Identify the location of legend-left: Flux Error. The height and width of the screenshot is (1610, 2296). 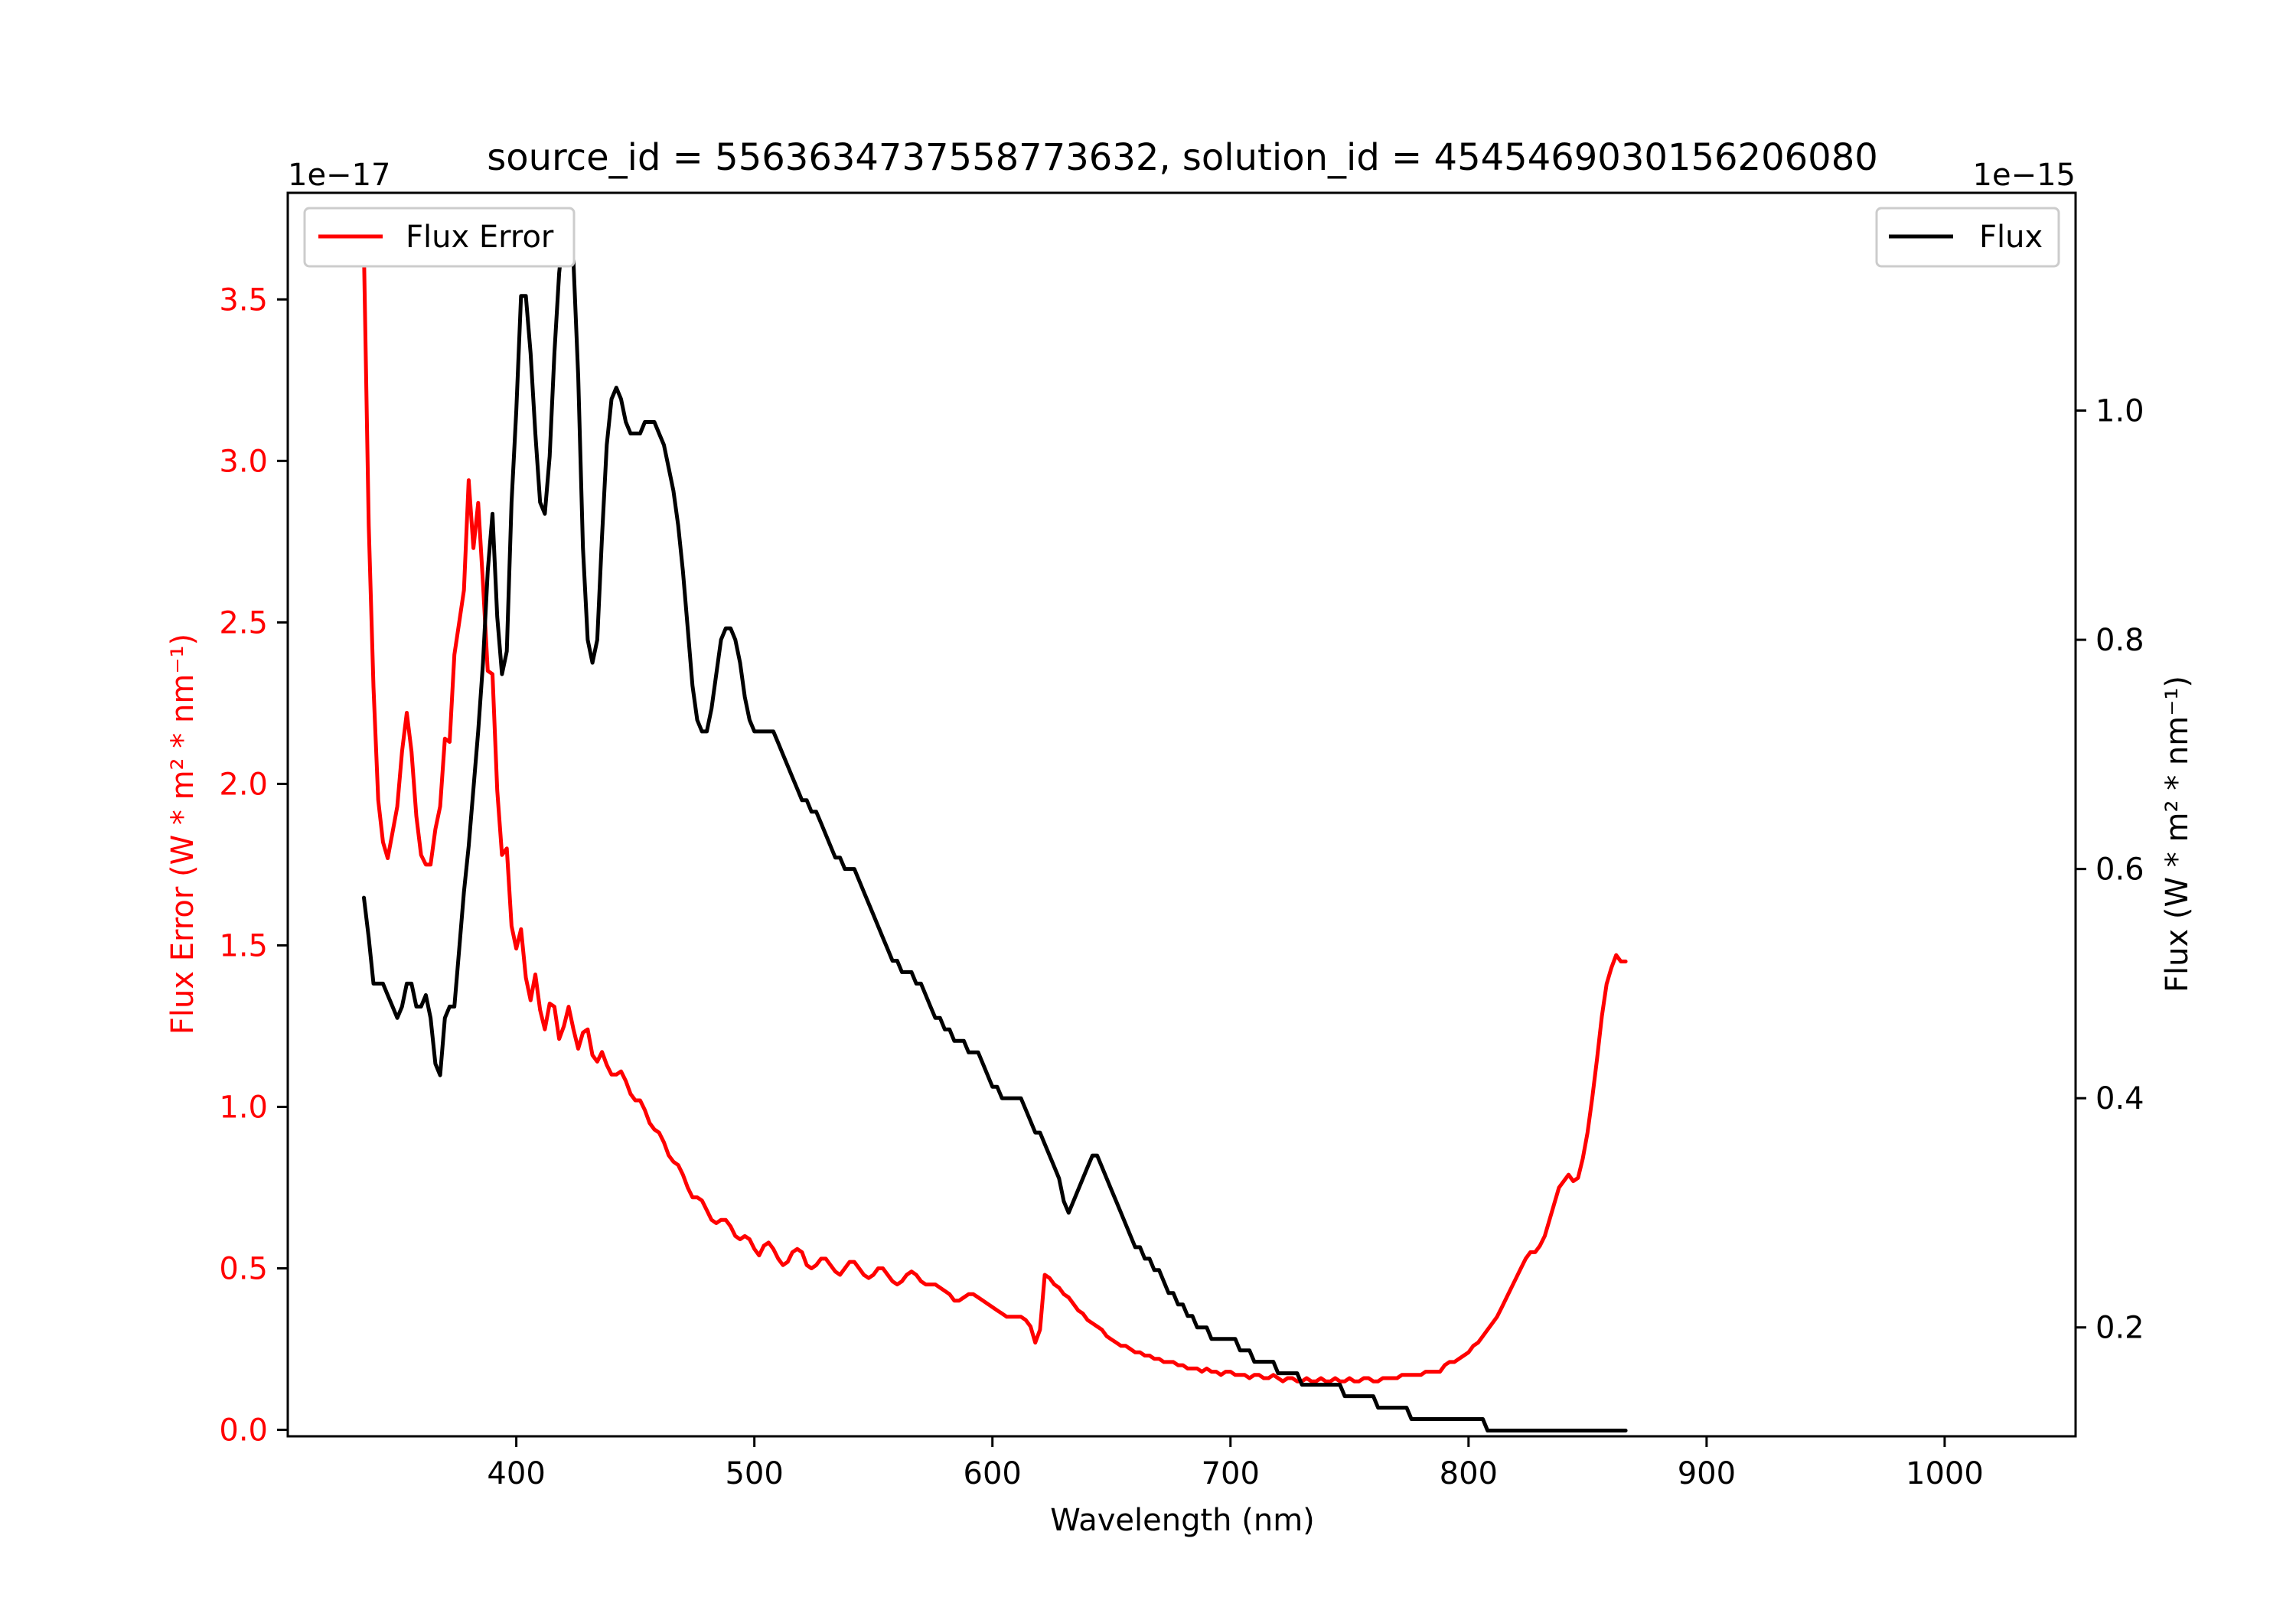
(439, 238).